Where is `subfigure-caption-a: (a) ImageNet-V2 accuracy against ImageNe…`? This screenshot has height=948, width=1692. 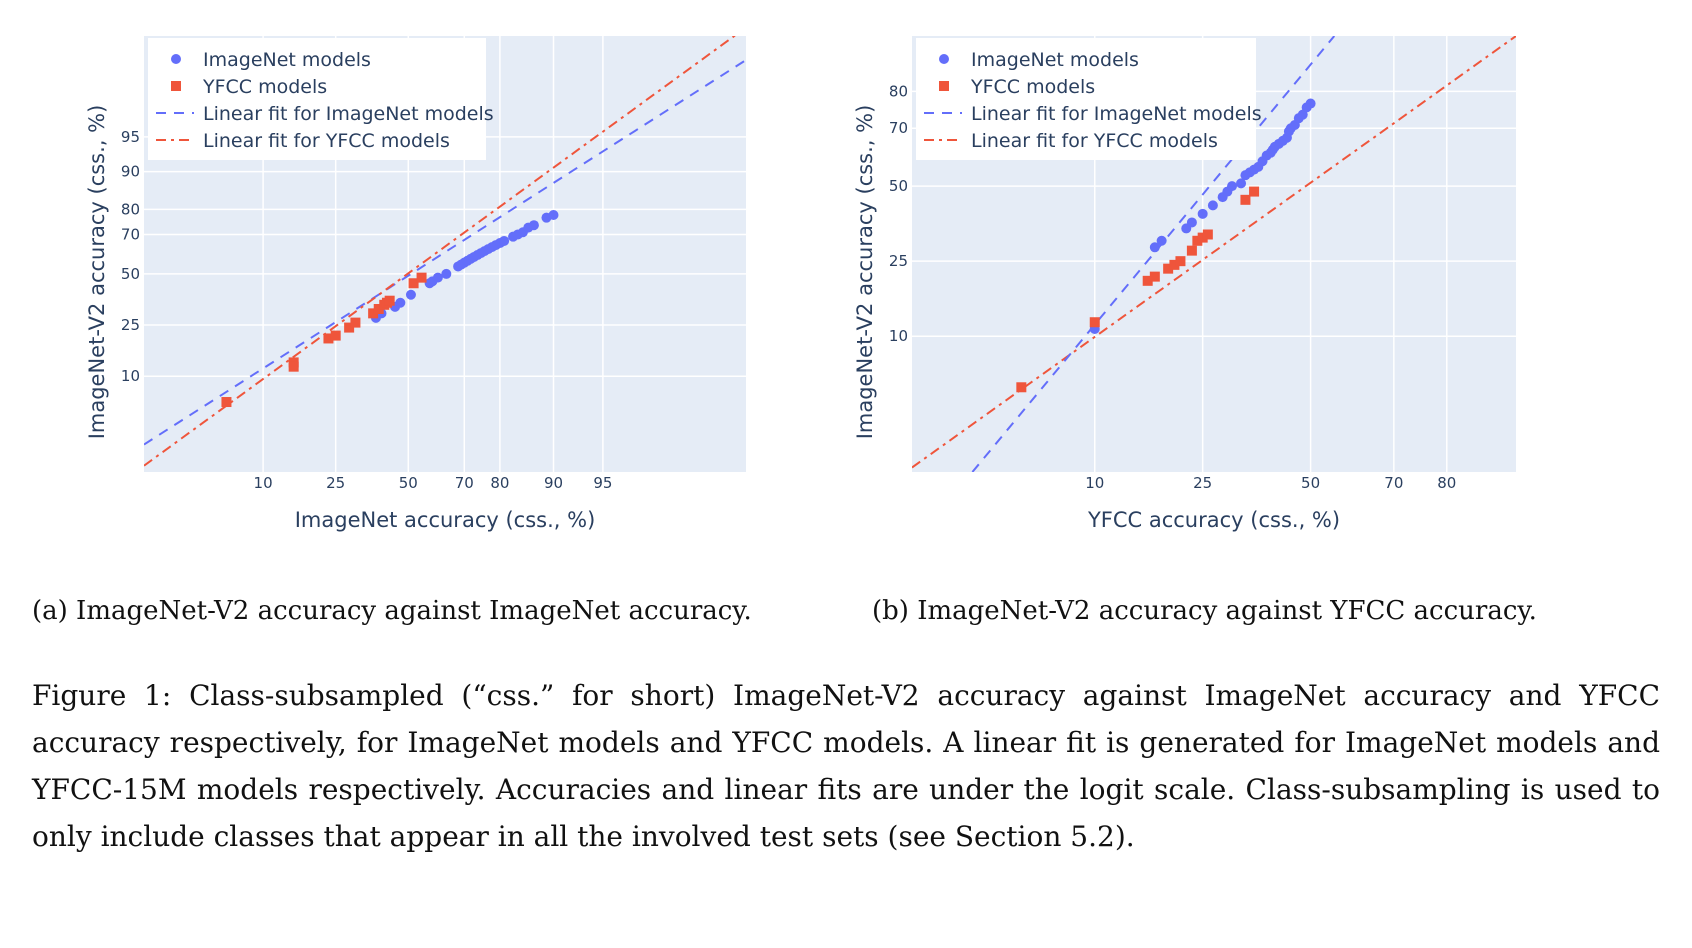 subfigure-caption-a: (a) ImageNet-V2 accuracy against ImageNe… is located at coordinates (392, 611).